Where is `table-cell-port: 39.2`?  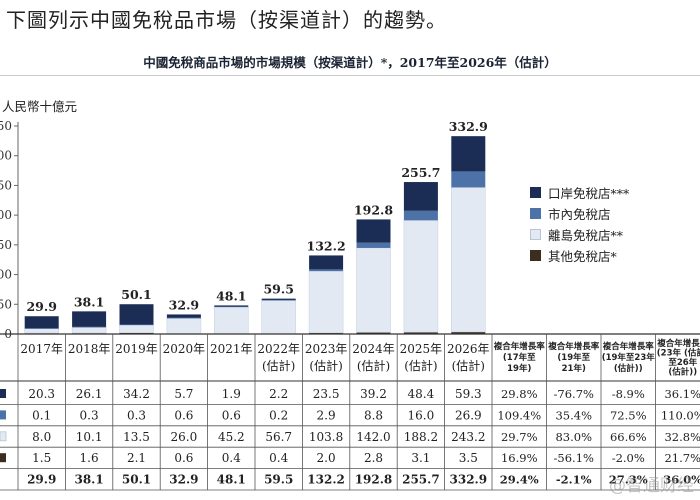
table-cell-port: 39.2 is located at coordinates (373, 394).